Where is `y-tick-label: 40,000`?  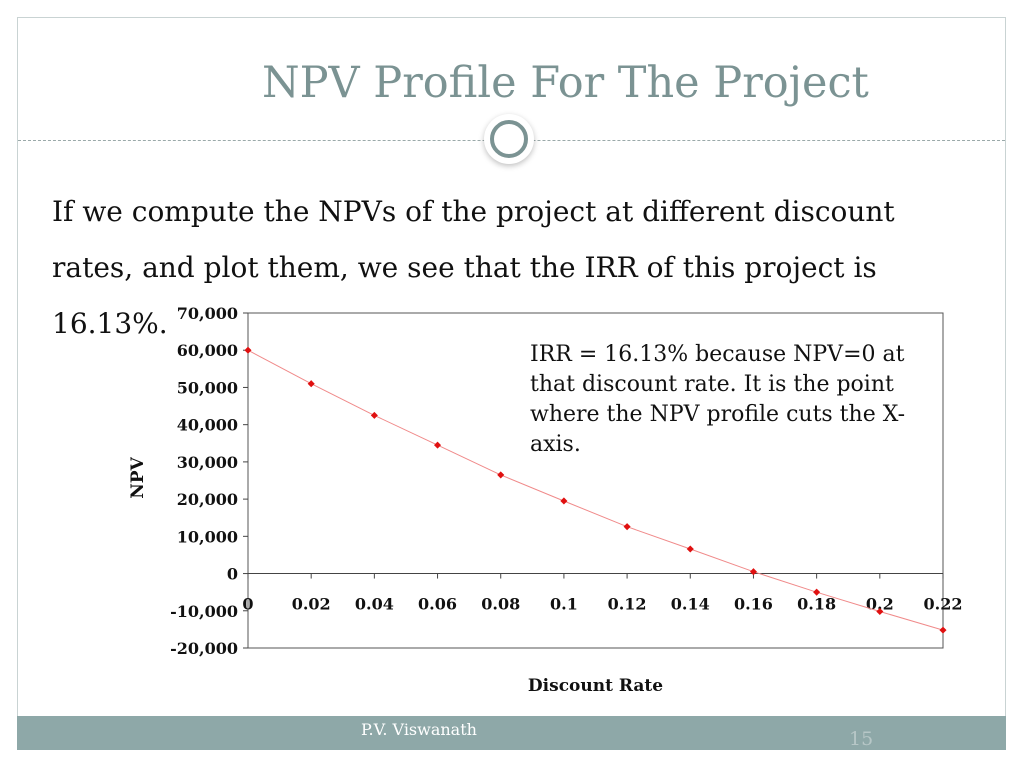
y-tick-label: 40,000 is located at coordinates (207, 425).